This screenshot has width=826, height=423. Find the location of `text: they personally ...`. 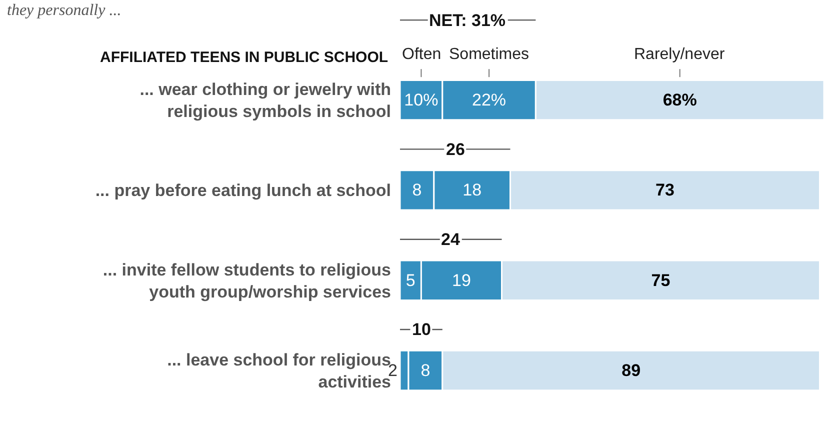

text: they personally ... is located at coordinates (64, 10).